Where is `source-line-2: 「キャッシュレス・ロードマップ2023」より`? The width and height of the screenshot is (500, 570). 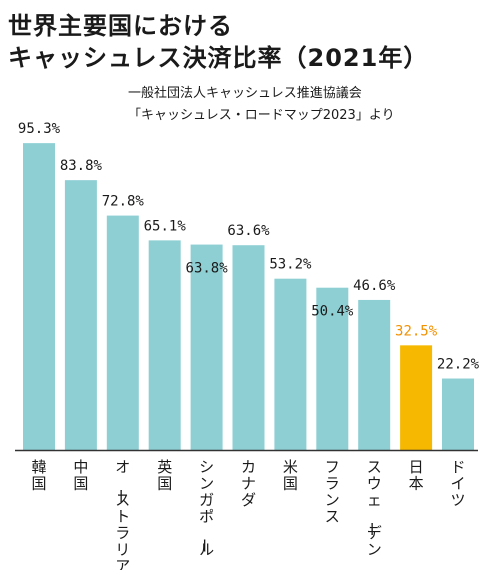 source-line-2: 「キャッシュレス・ロードマップ2023」より is located at coordinates (261, 115).